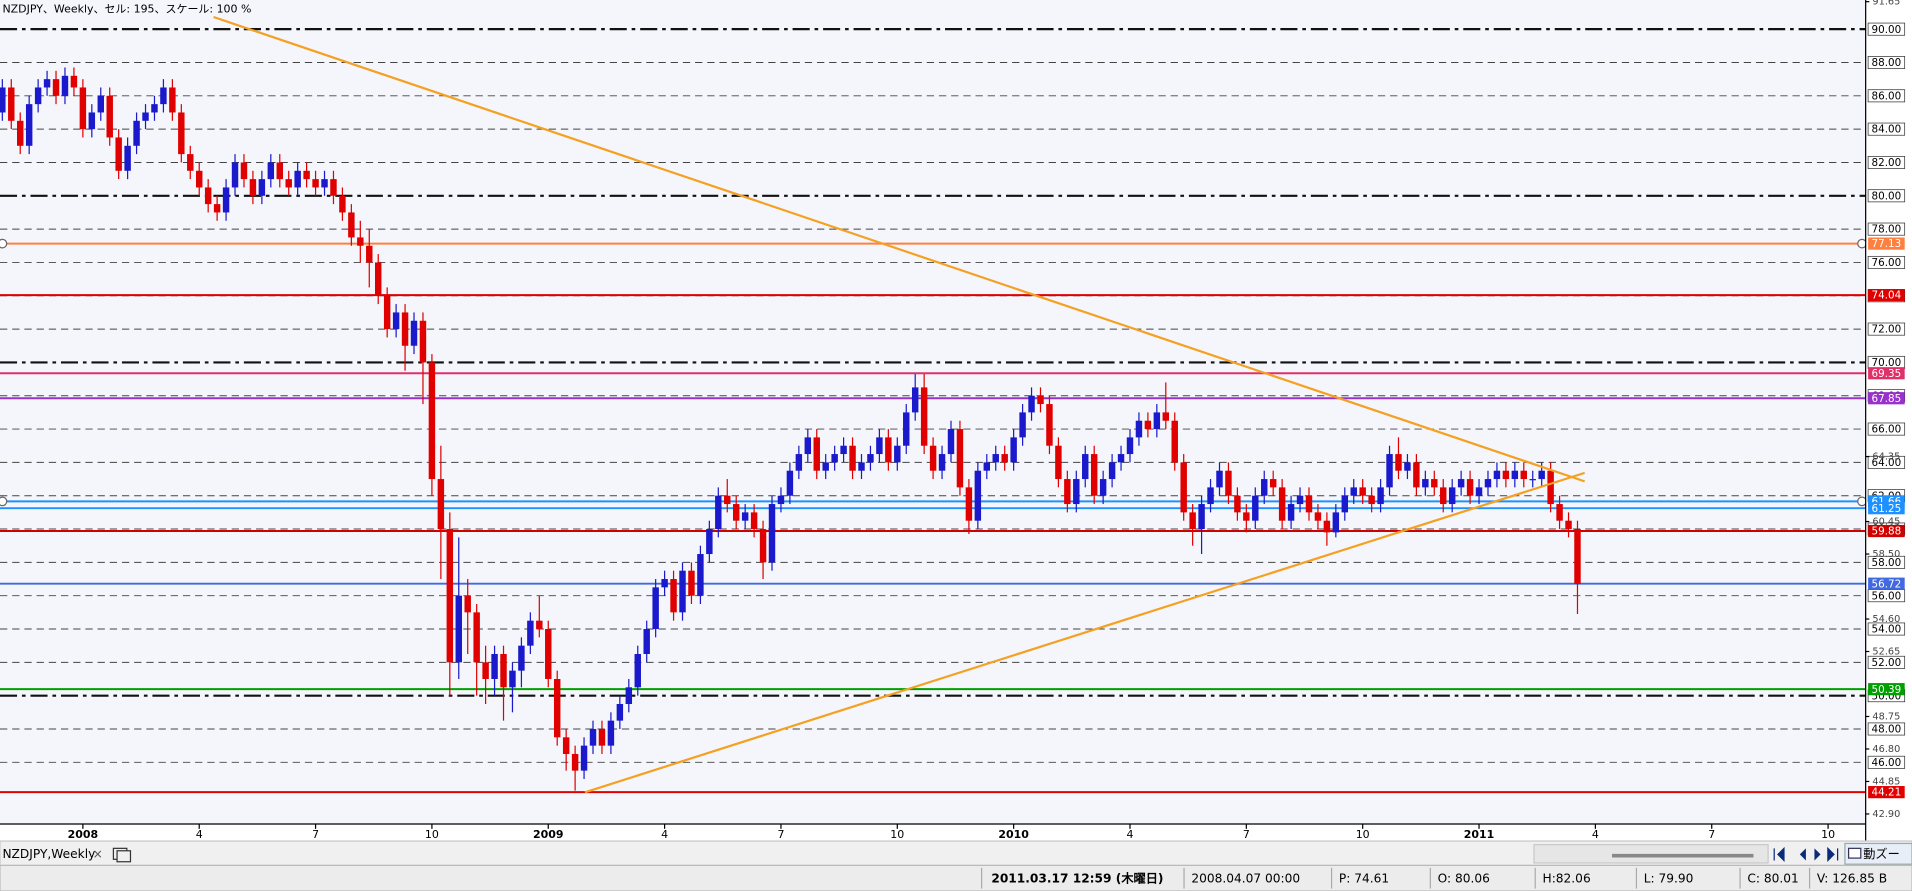 Image resolution: width=1912 pixels, height=891 pixels. Describe the element at coordinates (1130, 834) in the screenshot. I see `x-tick-label: 4` at that location.